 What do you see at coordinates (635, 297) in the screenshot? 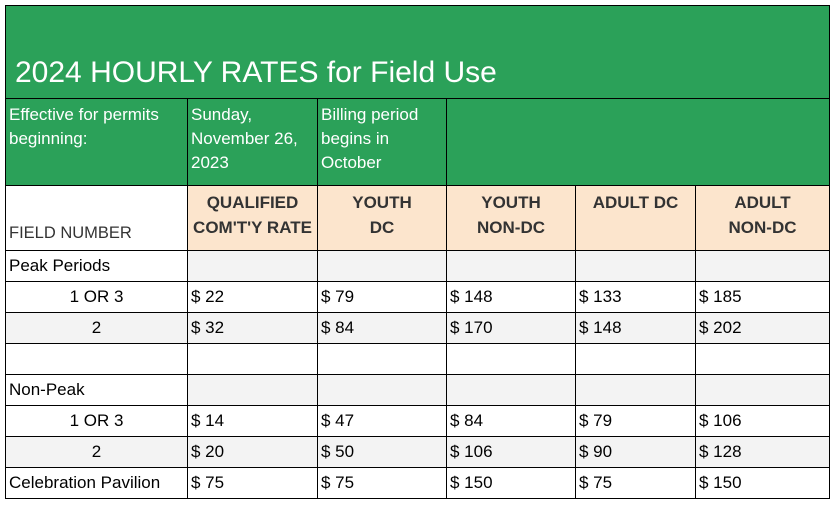
I see `rate-cell: $ 133` at bounding box center [635, 297].